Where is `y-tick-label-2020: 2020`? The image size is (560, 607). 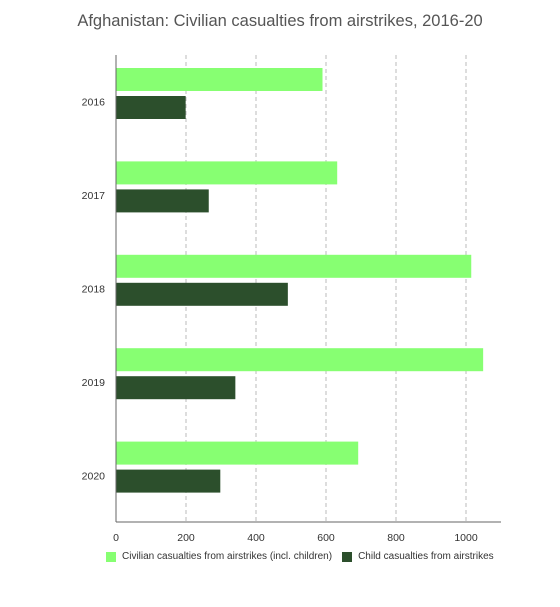
y-tick-label-2020: 2020 is located at coordinates (94, 476).